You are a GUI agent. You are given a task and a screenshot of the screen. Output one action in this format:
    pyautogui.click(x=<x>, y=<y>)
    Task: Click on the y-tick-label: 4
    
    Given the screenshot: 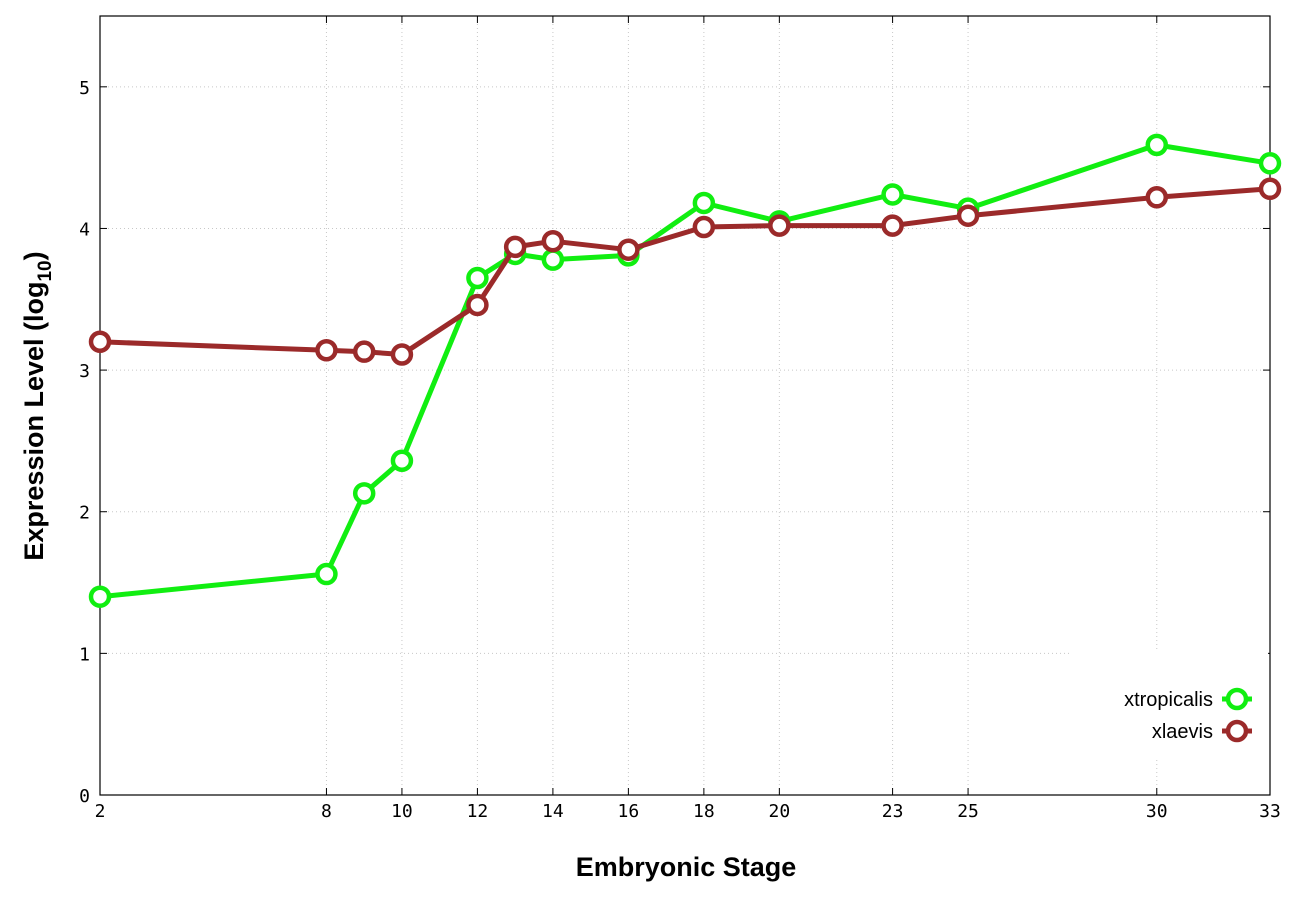 What is the action you would take?
    pyautogui.click(x=84, y=229)
    